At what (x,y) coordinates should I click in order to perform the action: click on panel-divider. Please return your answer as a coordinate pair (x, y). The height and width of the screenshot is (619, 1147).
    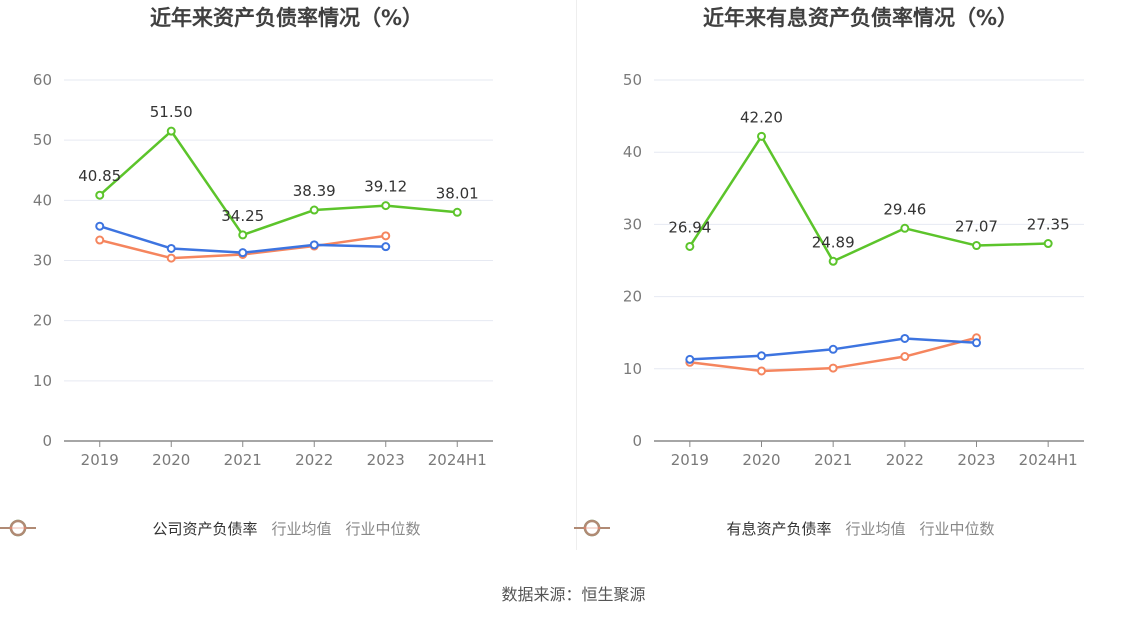
    Looking at the image, I should click on (576, 275).